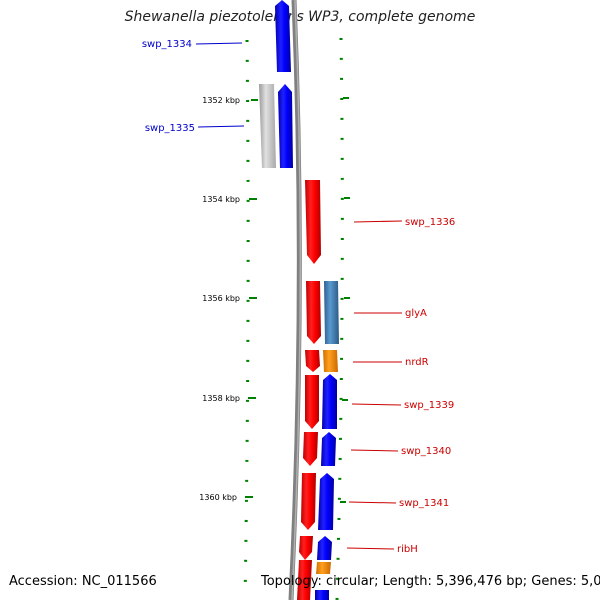 The image size is (600, 600). What do you see at coordinates (407, 549) in the screenshot?
I see `gene-label-ribH: ribH` at bounding box center [407, 549].